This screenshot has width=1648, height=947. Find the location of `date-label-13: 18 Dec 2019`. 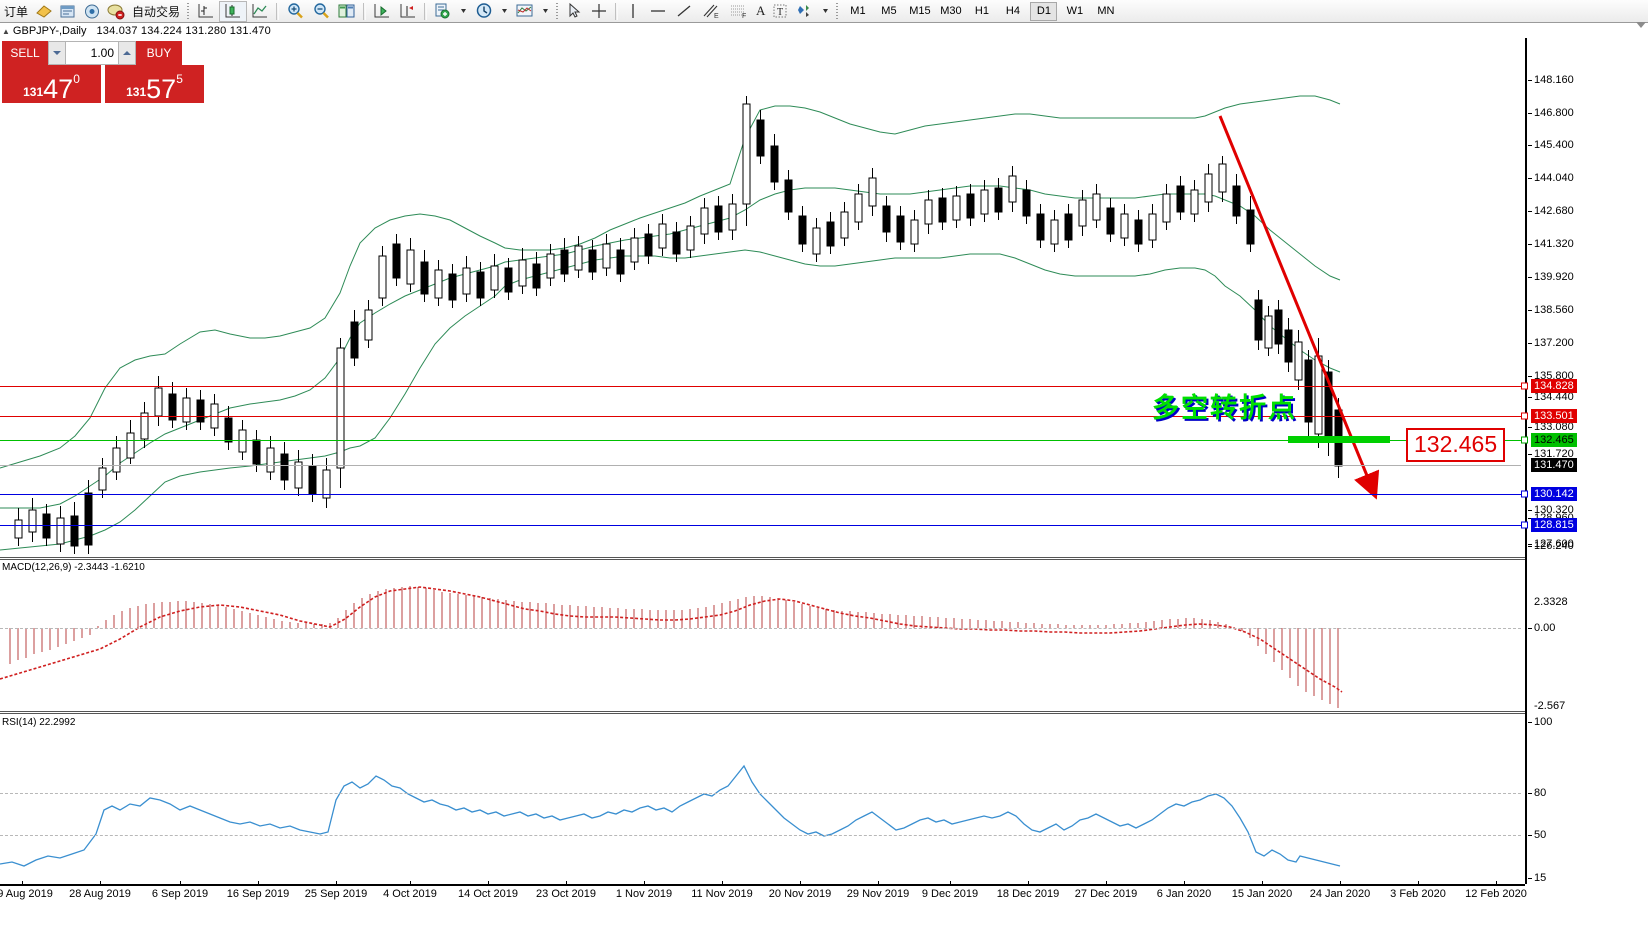

date-label-13: 18 Dec 2019 is located at coordinates (1028, 894).